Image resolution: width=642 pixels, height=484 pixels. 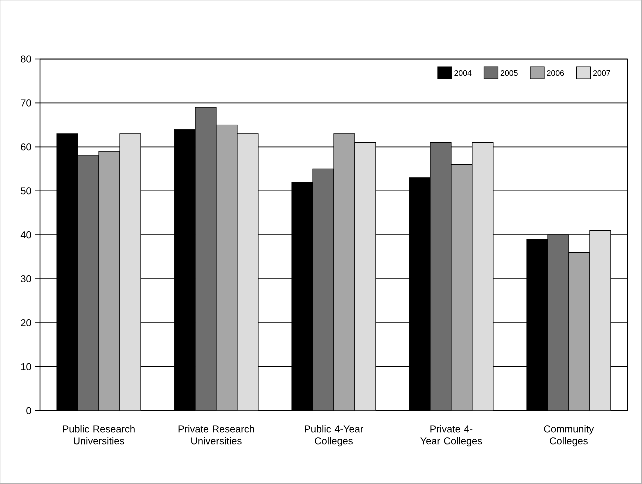 I want to click on y-tick-label: 30, so click(x=26, y=278).